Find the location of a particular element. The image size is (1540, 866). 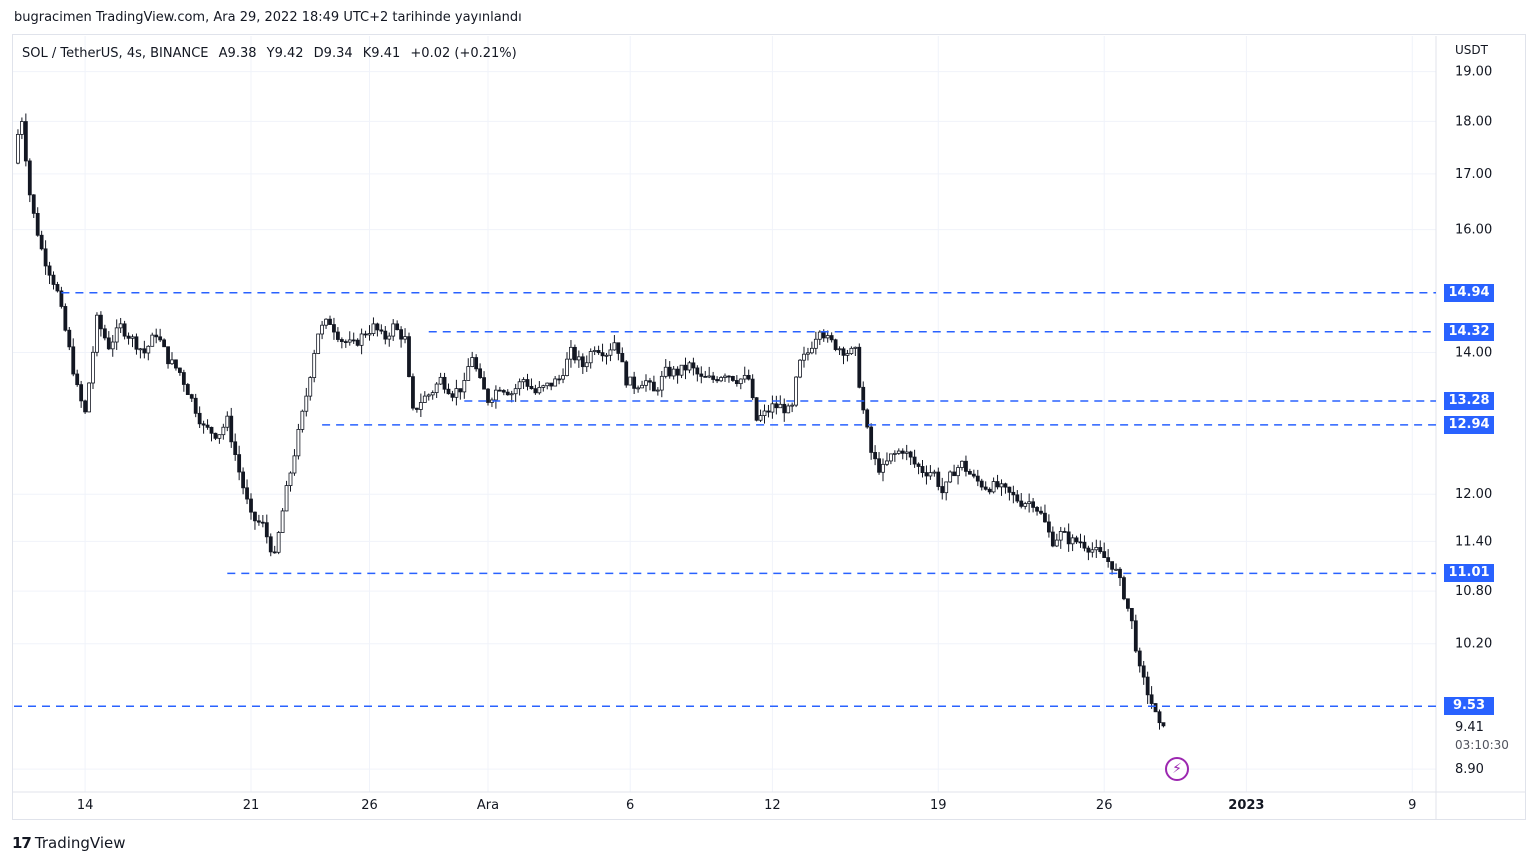

level-price-tag: 14.94 is located at coordinates (1469, 292).